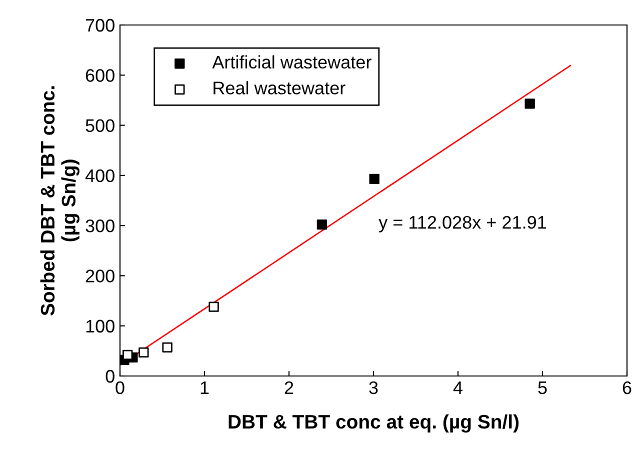 The image size is (634, 450). Describe the element at coordinates (542, 388) in the screenshot. I see `x-tick-label: 5` at that location.